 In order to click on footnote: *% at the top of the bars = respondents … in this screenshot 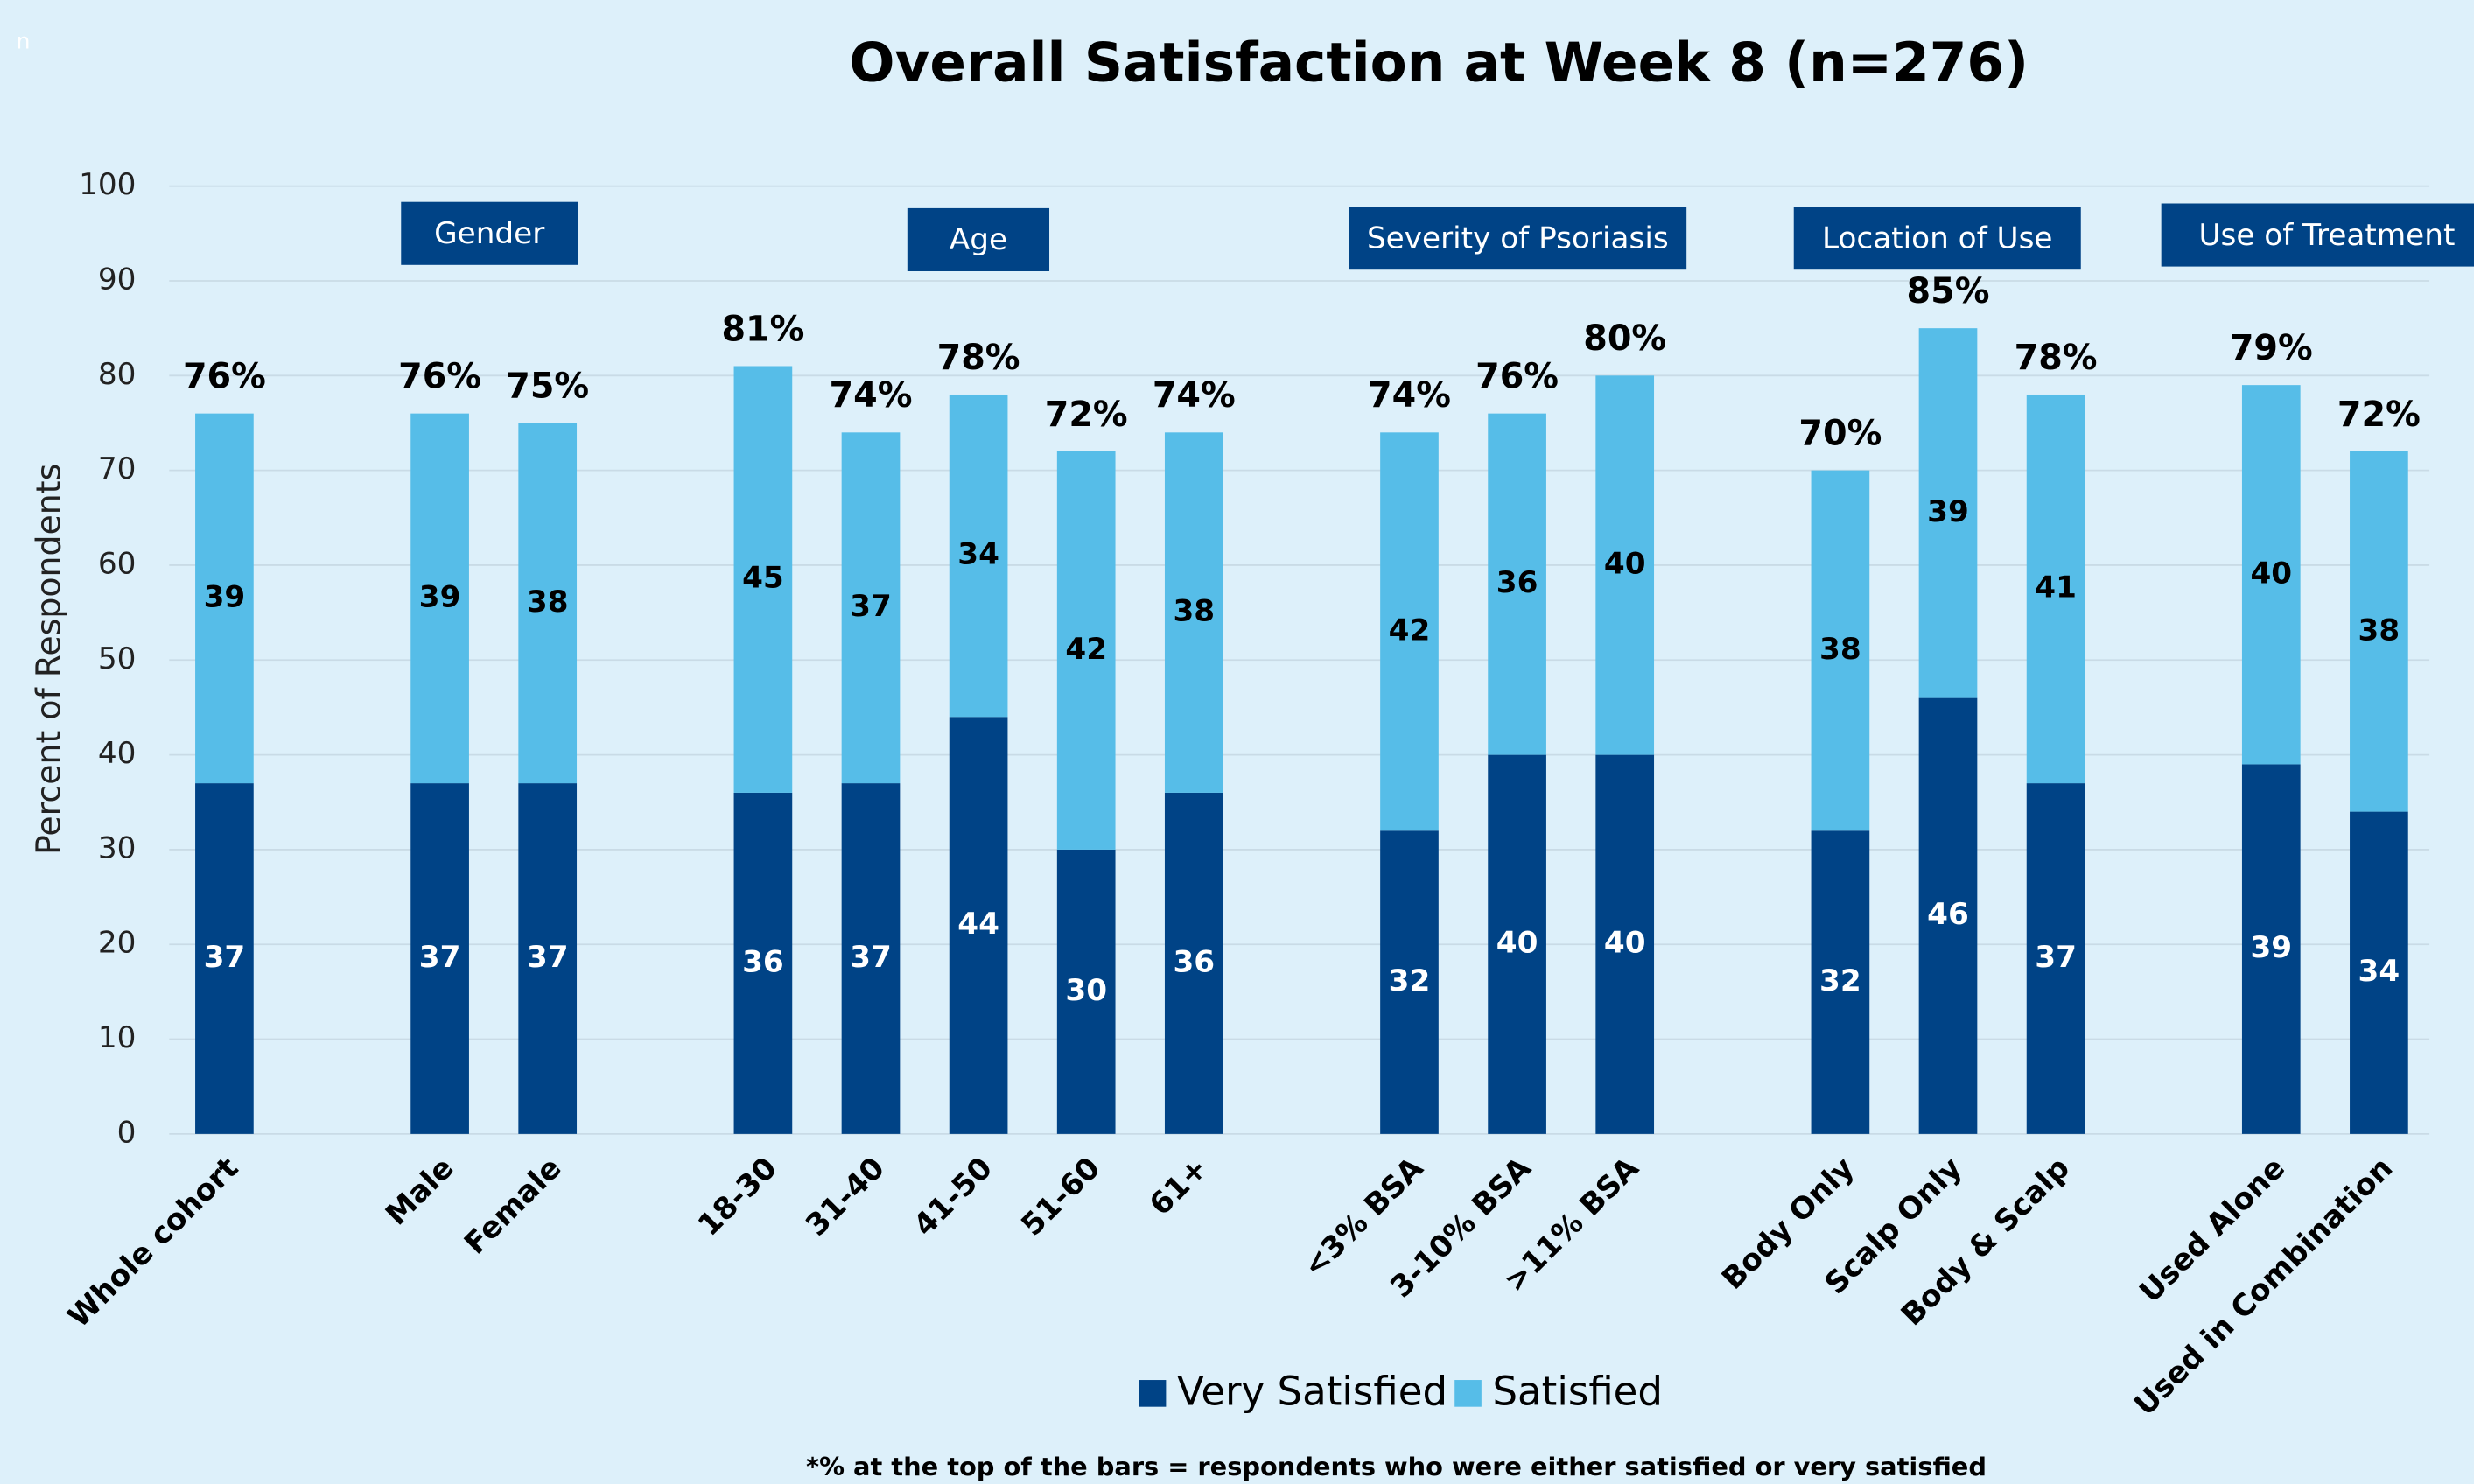, I will do `click(1397, 1466)`.